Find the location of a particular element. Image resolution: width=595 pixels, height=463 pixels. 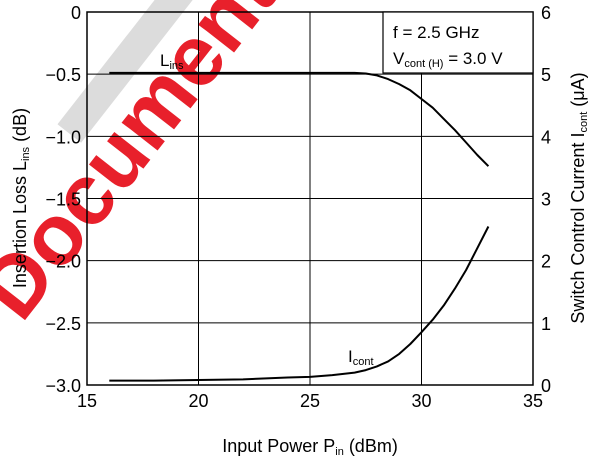

x-tick-label: 20 is located at coordinates (198, 401).